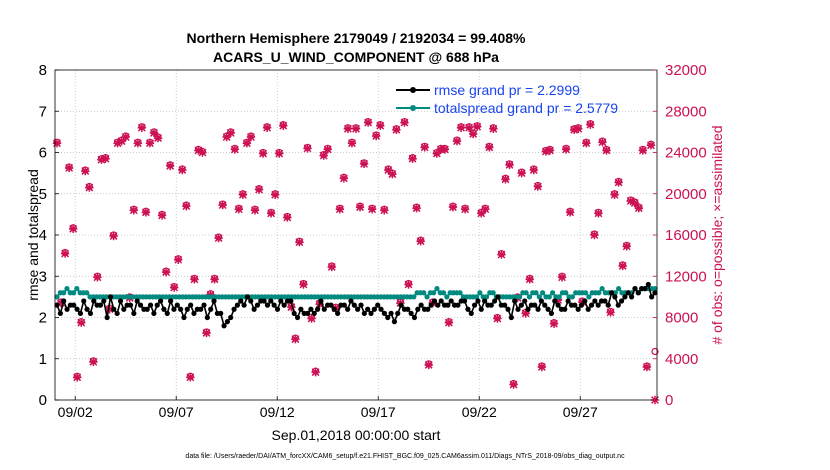 This screenshot has height=470, width=830. Describe the element at coordinates (378, 412) in the screenshot. I see `x-tick-label: 09/17` at that location.